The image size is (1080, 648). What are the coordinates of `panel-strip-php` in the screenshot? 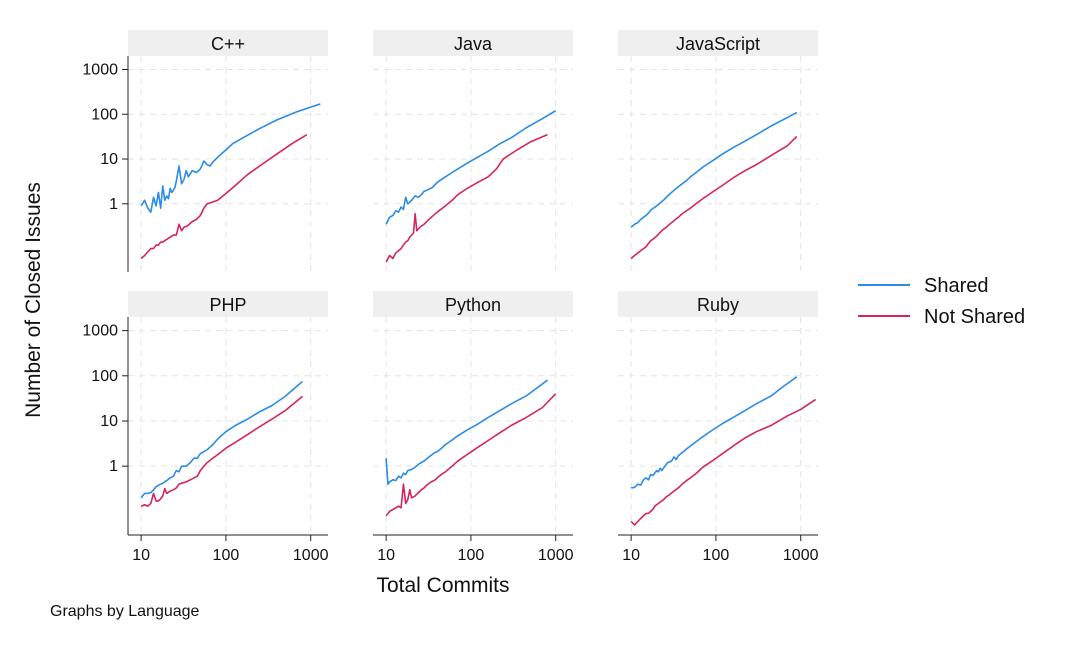 It's located at (228, 304).